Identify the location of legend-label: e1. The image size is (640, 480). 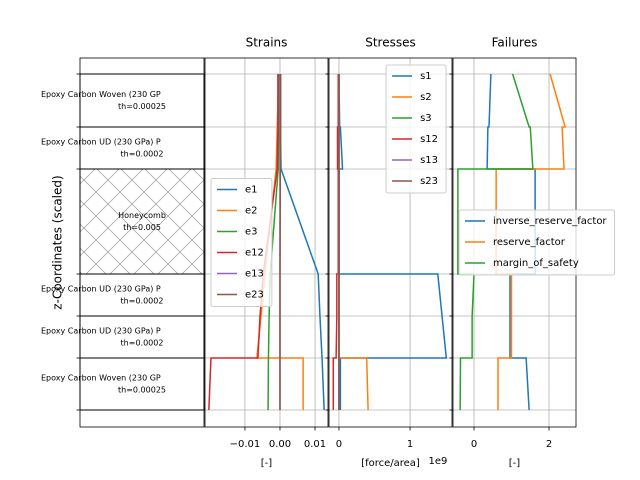
(251, 190).